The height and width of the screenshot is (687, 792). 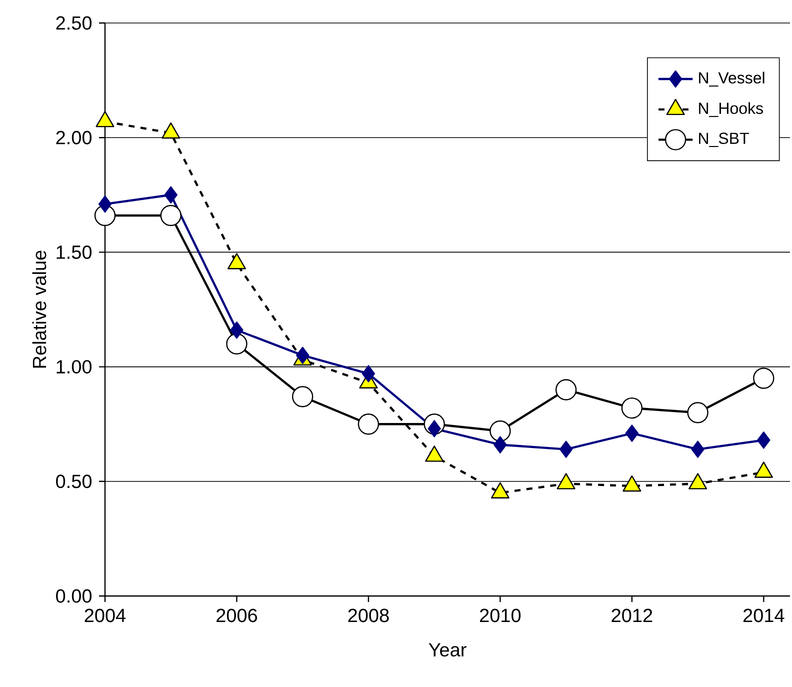 I want to click on y-tick-label: 2.00, so click(x=74, y=137).